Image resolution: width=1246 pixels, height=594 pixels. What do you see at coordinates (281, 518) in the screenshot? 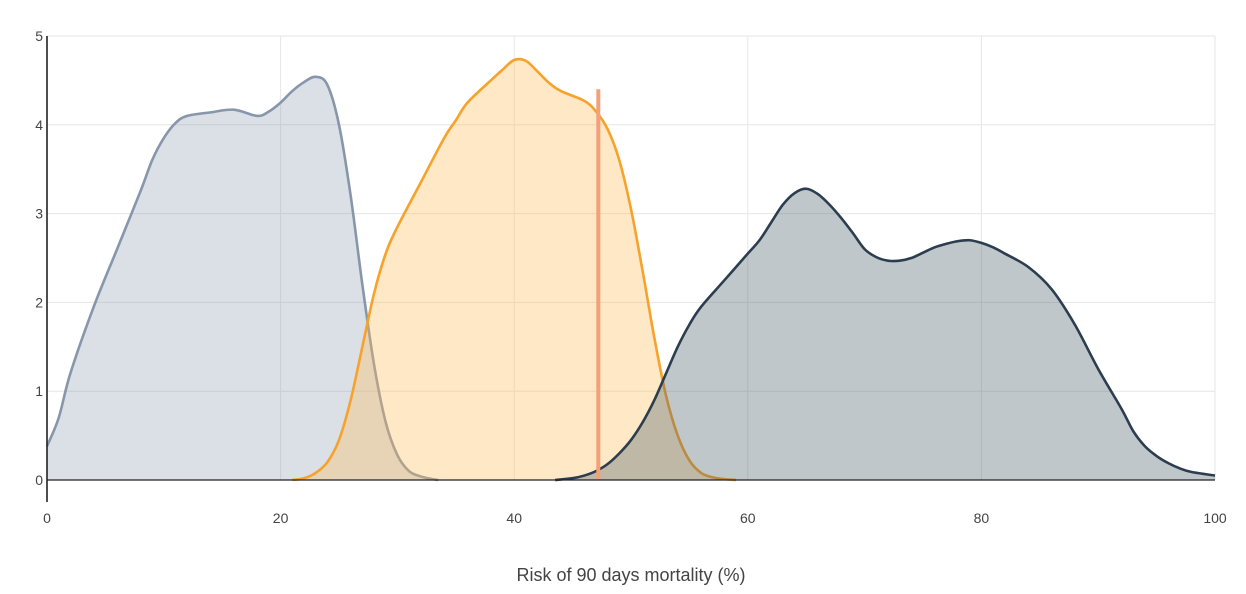
I see `x-tick-label: 20` at bounding box center [281, 518].